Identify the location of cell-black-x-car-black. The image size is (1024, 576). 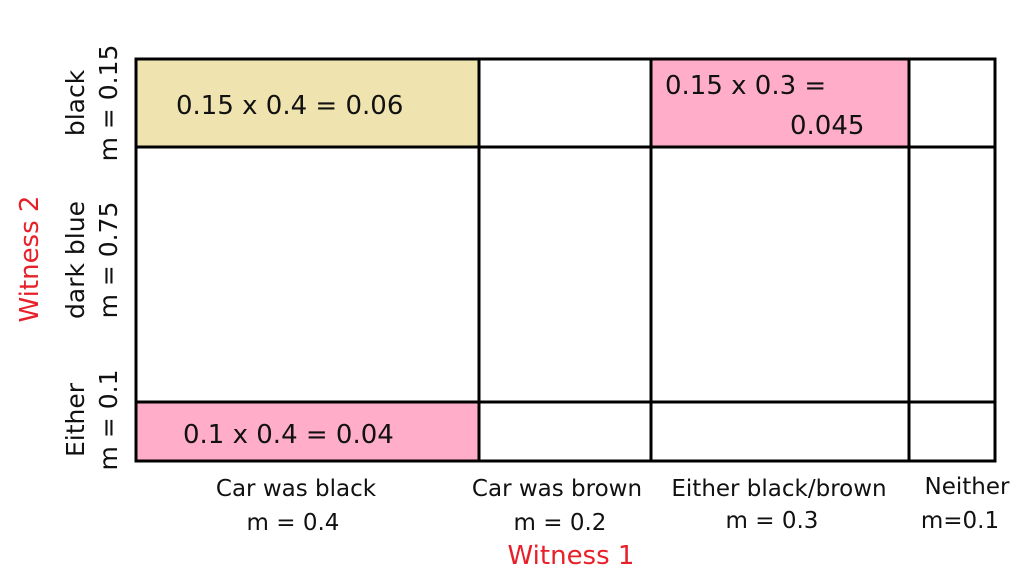
(307, 103).